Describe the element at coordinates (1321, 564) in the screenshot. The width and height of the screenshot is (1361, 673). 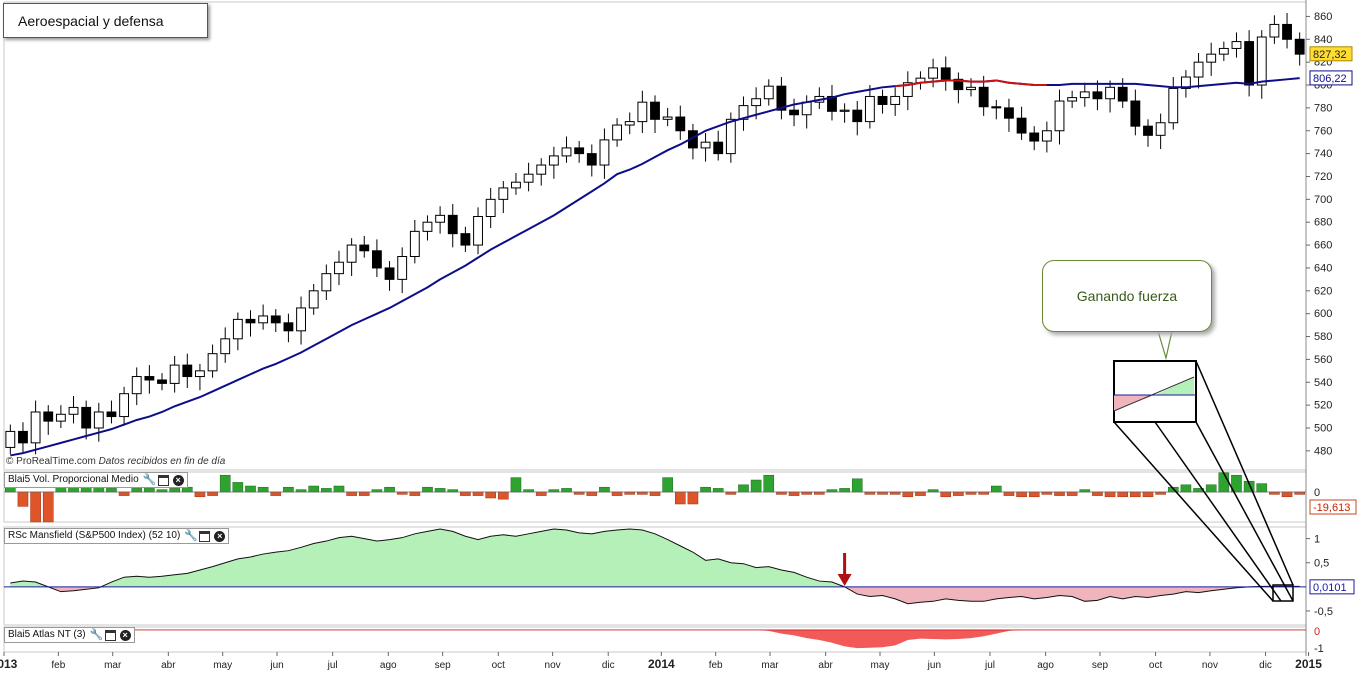
I see `rs-tick-label: 0,5` at that location.